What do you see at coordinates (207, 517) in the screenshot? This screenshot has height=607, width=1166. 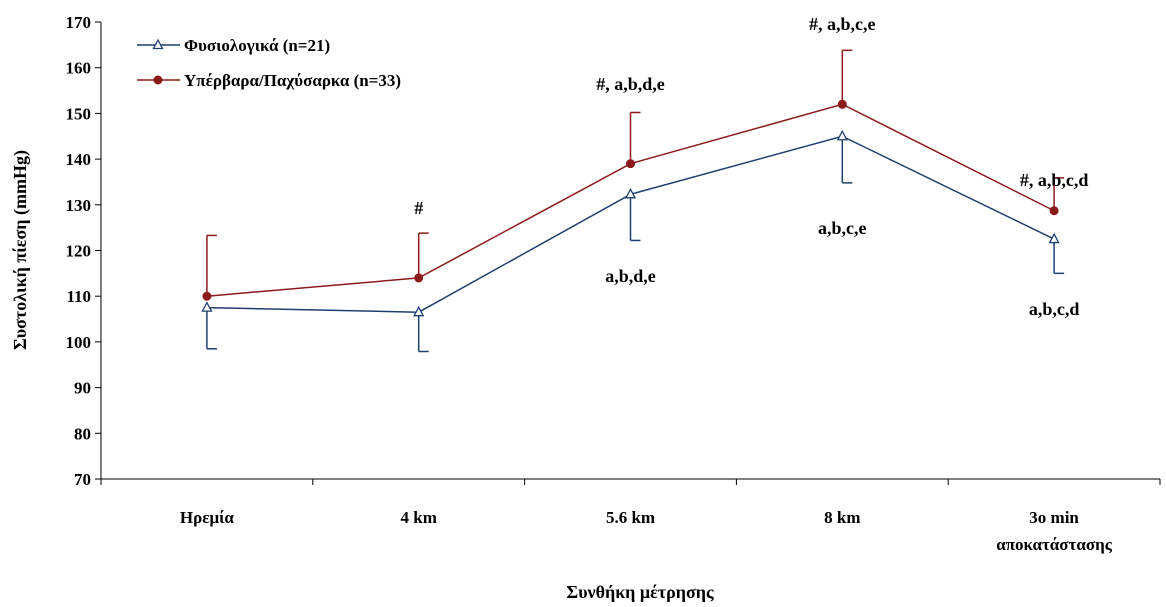 I see `x-tick-label: Ηρεμία` at bounding box center [207, 517].